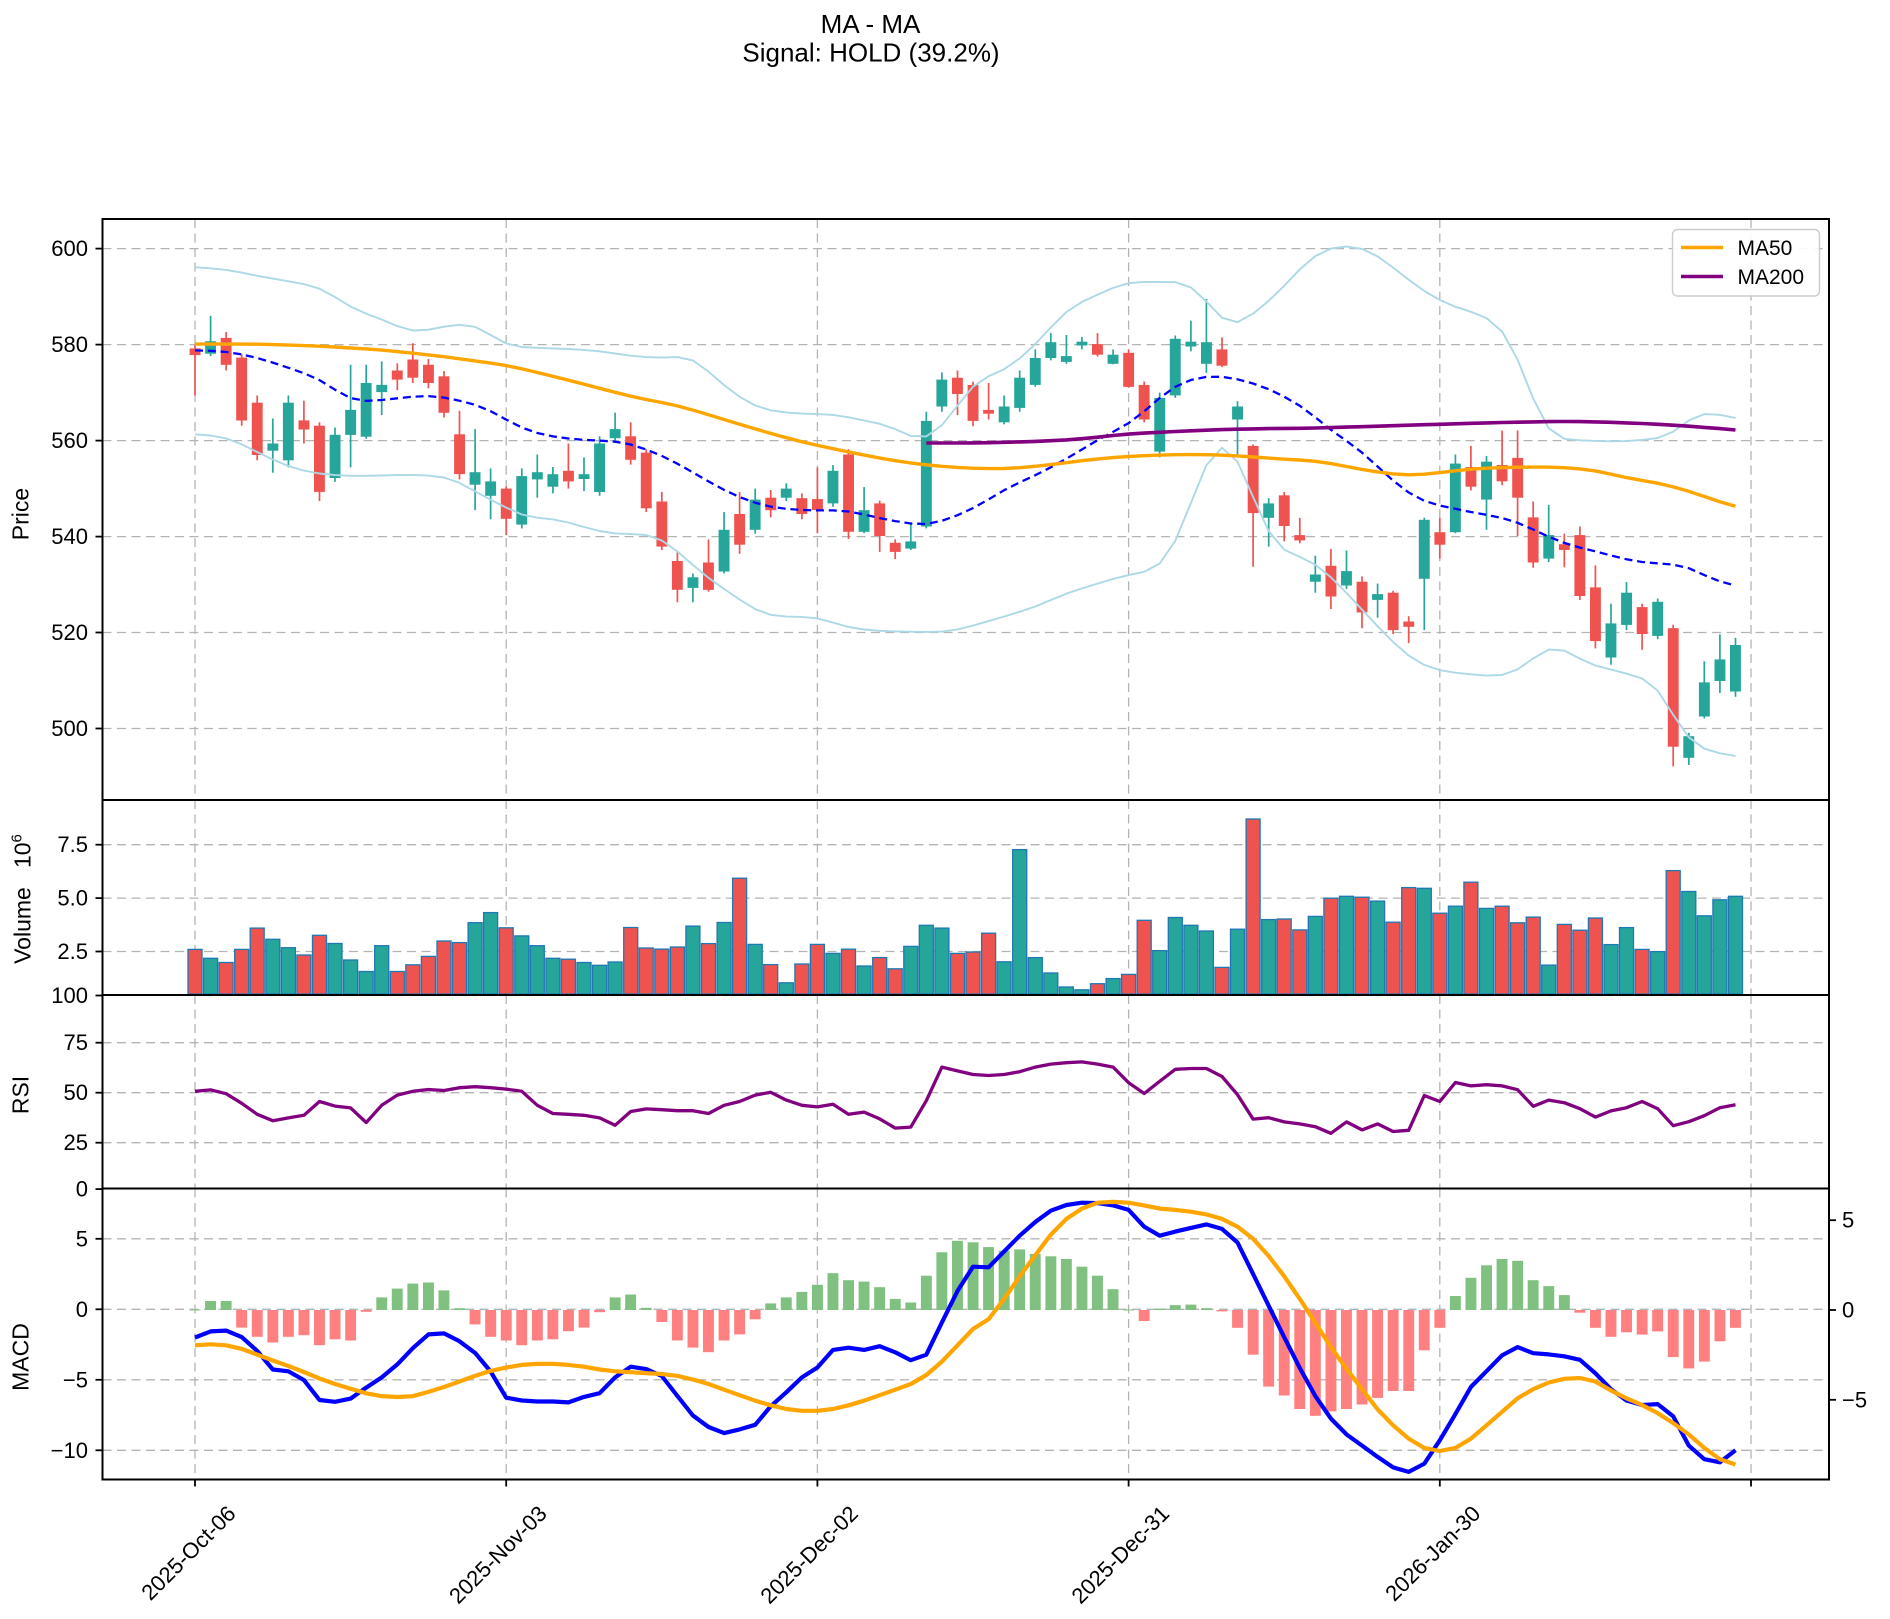 This screenshot has height=1619, width=1890. I want to click on svg-text: Price, so click(20, 514).